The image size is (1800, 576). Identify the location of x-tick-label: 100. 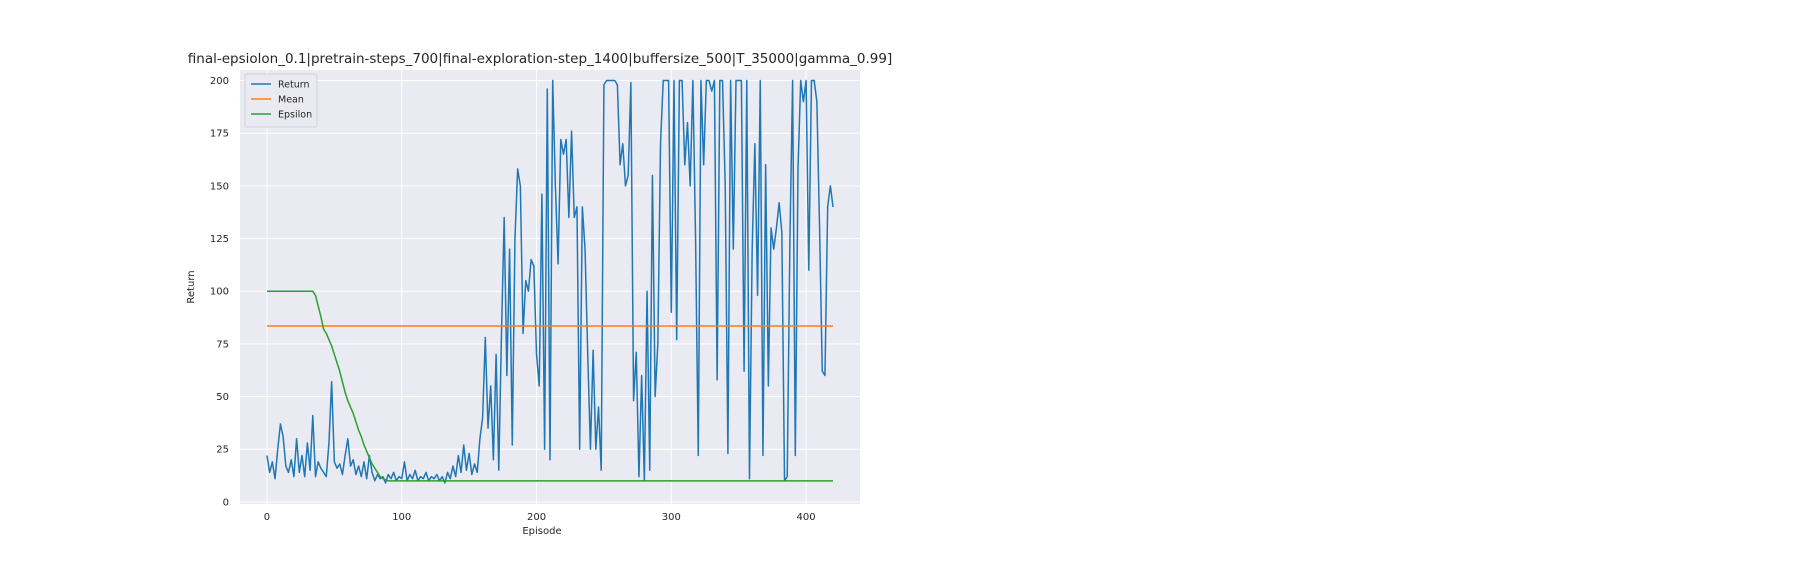
(401, 517).